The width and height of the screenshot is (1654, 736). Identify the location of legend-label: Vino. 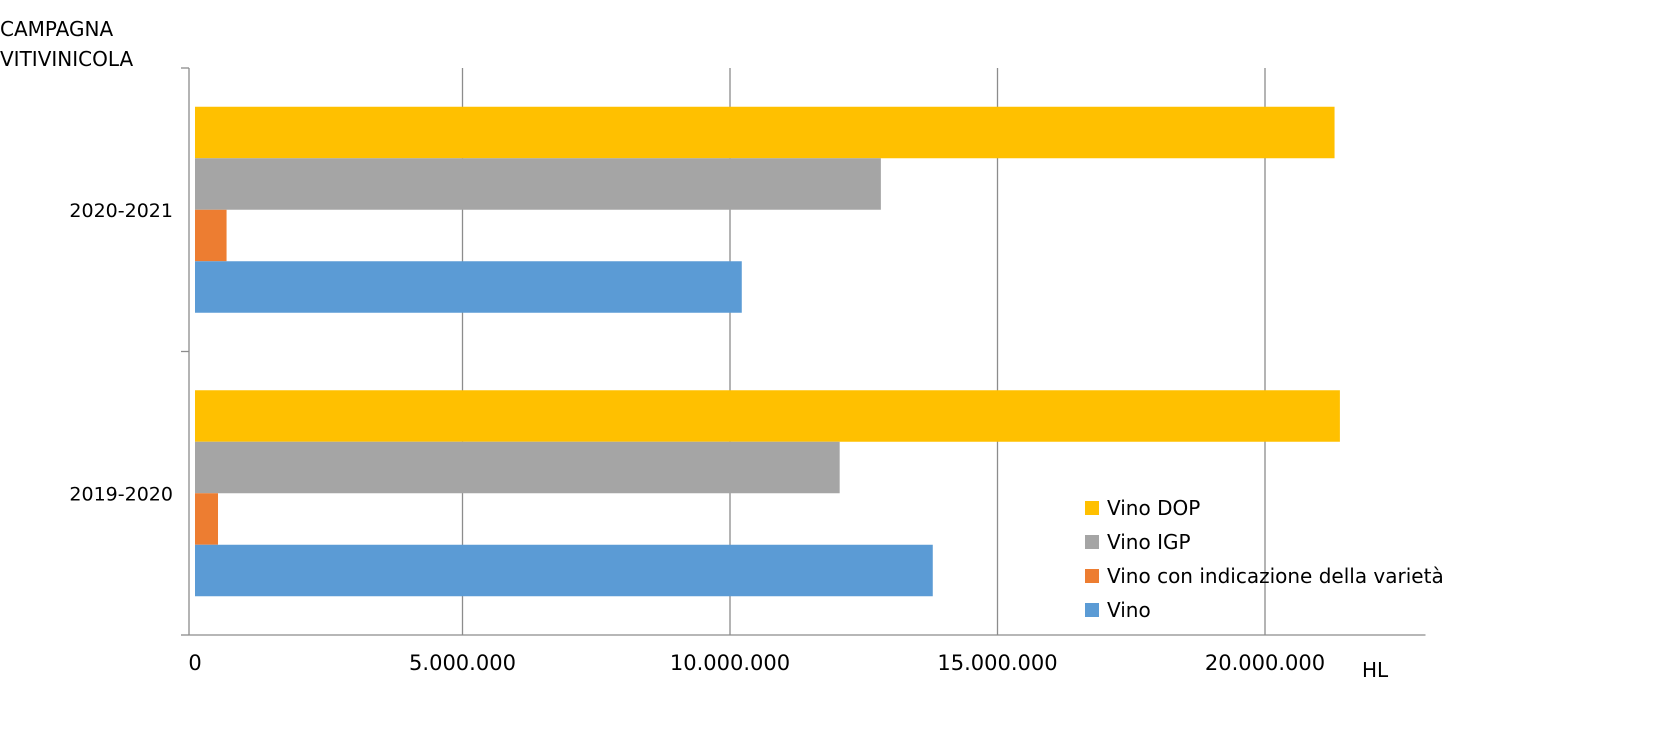
(1129, 610).